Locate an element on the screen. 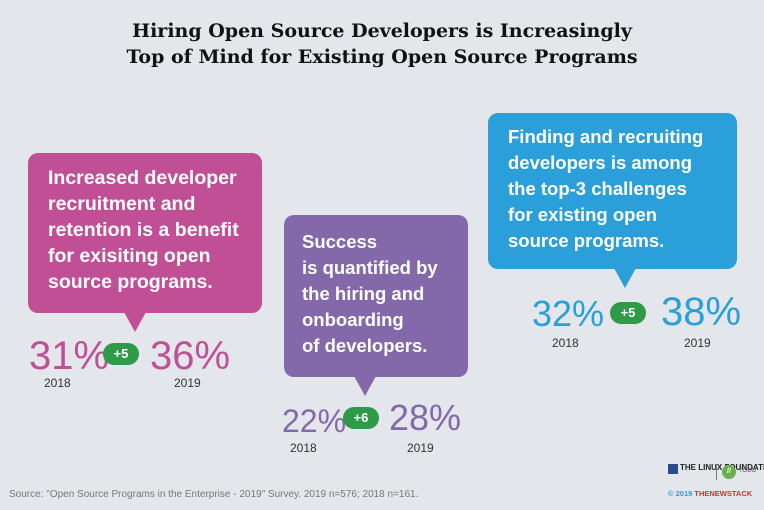 The width and height of the screenshot is (764, 510). change-badge-challenge: +5 is located at coordinates (628, 313).